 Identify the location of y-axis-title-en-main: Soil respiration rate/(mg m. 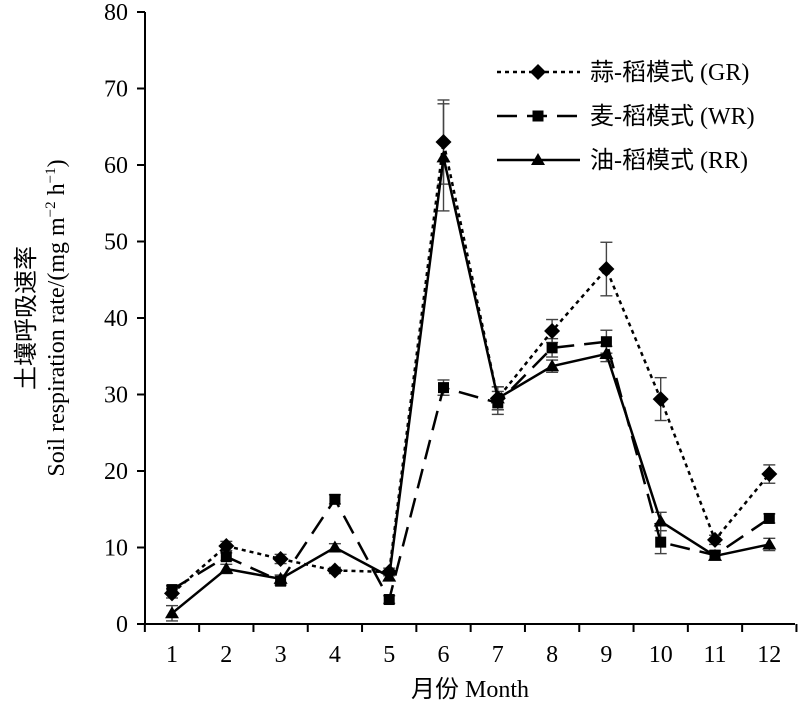
(57, 347).